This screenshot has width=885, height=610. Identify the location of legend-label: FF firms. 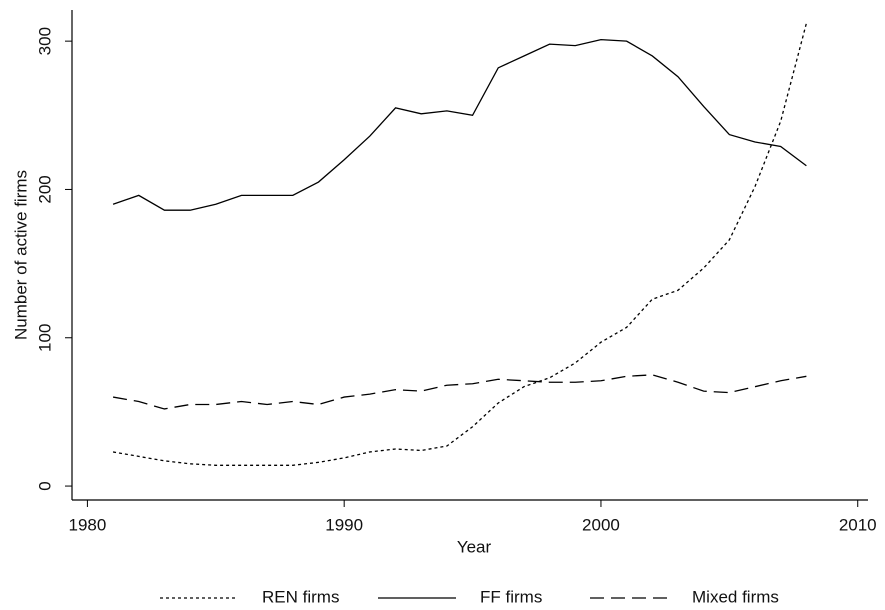
(511, 596).